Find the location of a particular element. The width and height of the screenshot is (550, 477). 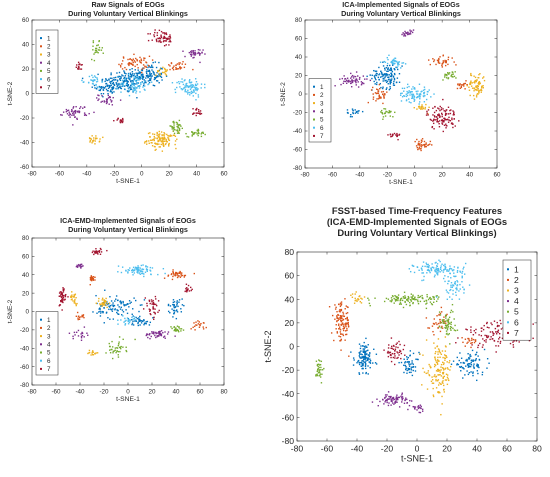

x-tick-label: 20 is located at coordinates (447, 449).